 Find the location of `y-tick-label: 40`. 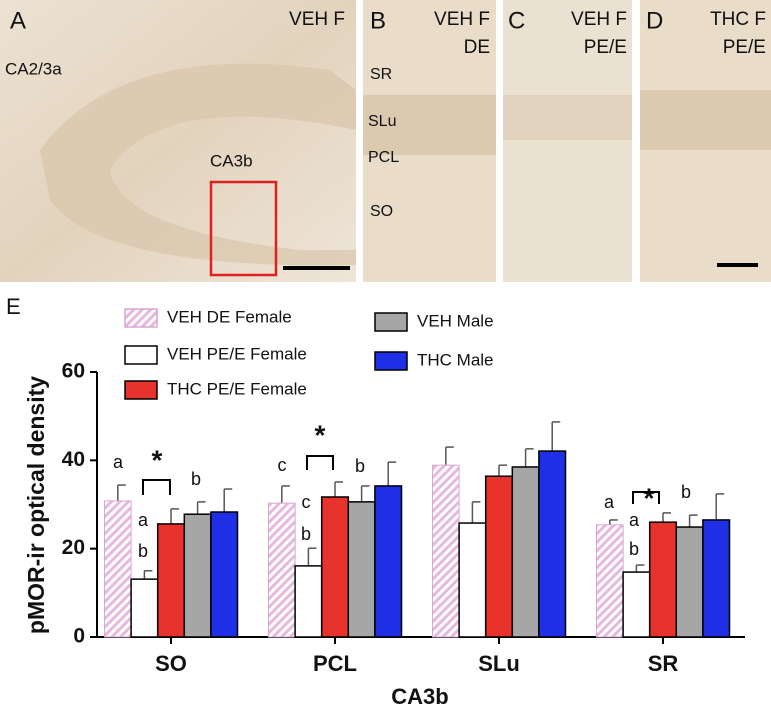

y-tick-label: 40 is located at coordinates (73, 459).